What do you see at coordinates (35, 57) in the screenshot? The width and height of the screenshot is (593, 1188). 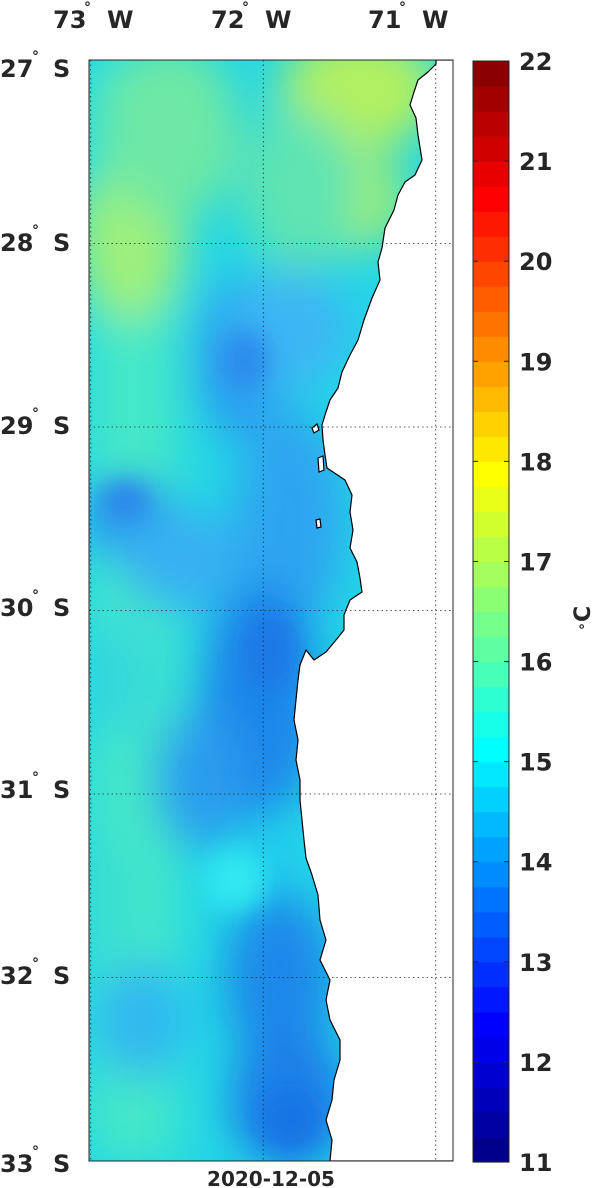 I see `lat-label-27s-degree-sign: °` at bounding box center [35, 57].